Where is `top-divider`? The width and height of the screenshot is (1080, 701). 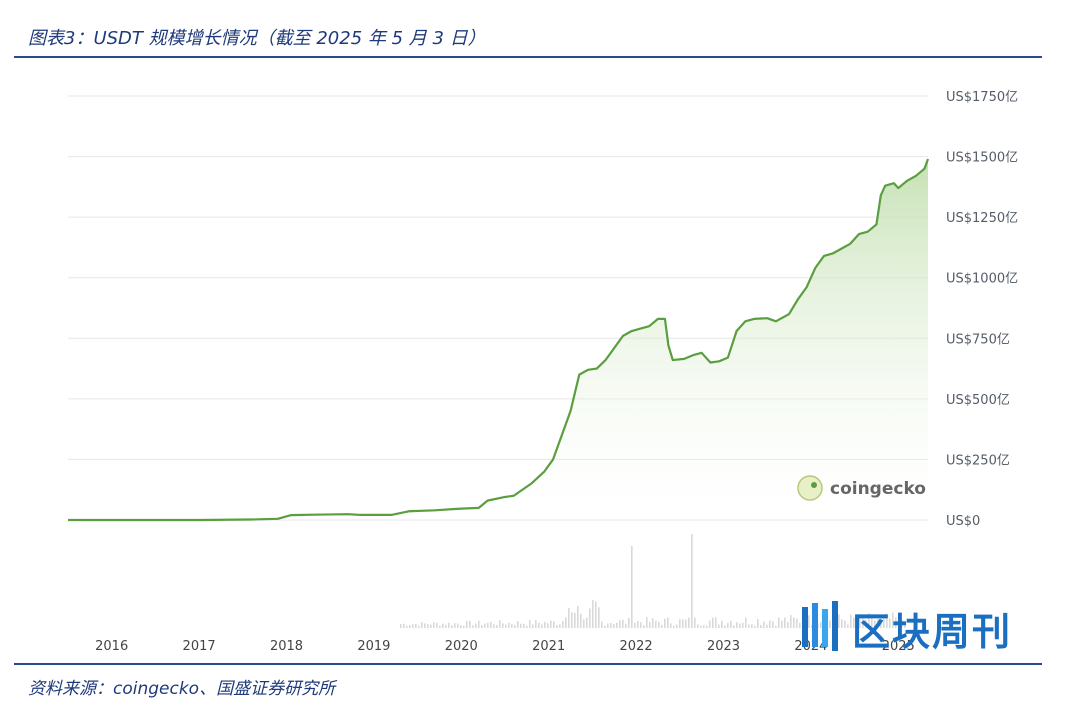
top-divider is located at coordinates (528, 57).